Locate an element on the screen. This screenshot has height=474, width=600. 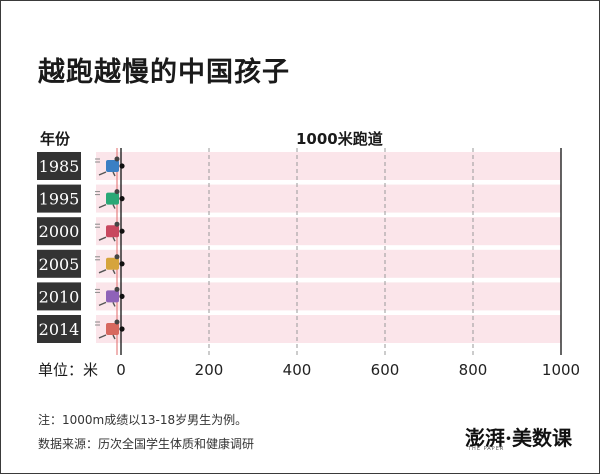
lane-2005 is located at coordinates (328, 263).